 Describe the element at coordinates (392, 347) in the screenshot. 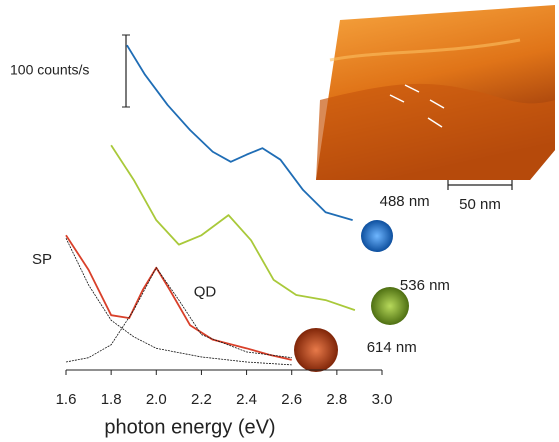

I see `series-label: 614 nm` at that location.